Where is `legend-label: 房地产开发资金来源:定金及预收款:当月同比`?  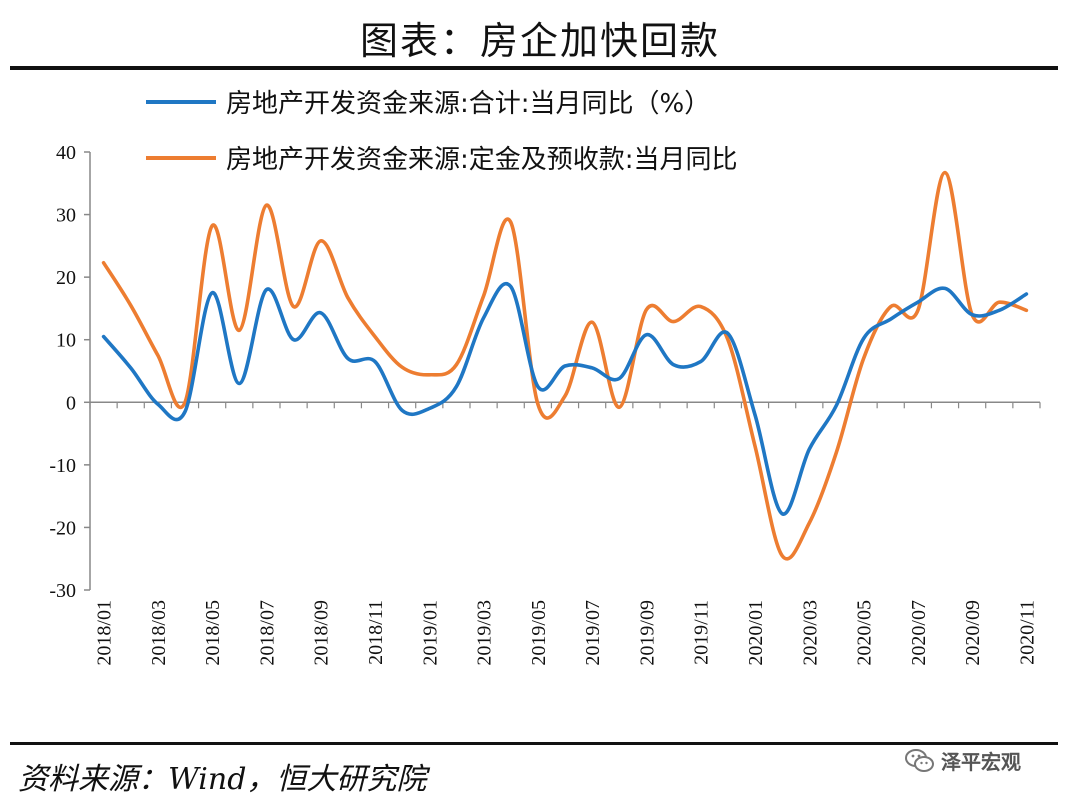
legend-label: 房地产开发资金来源:定金及预收款:当月同比 is located at coordinates (482, 160).